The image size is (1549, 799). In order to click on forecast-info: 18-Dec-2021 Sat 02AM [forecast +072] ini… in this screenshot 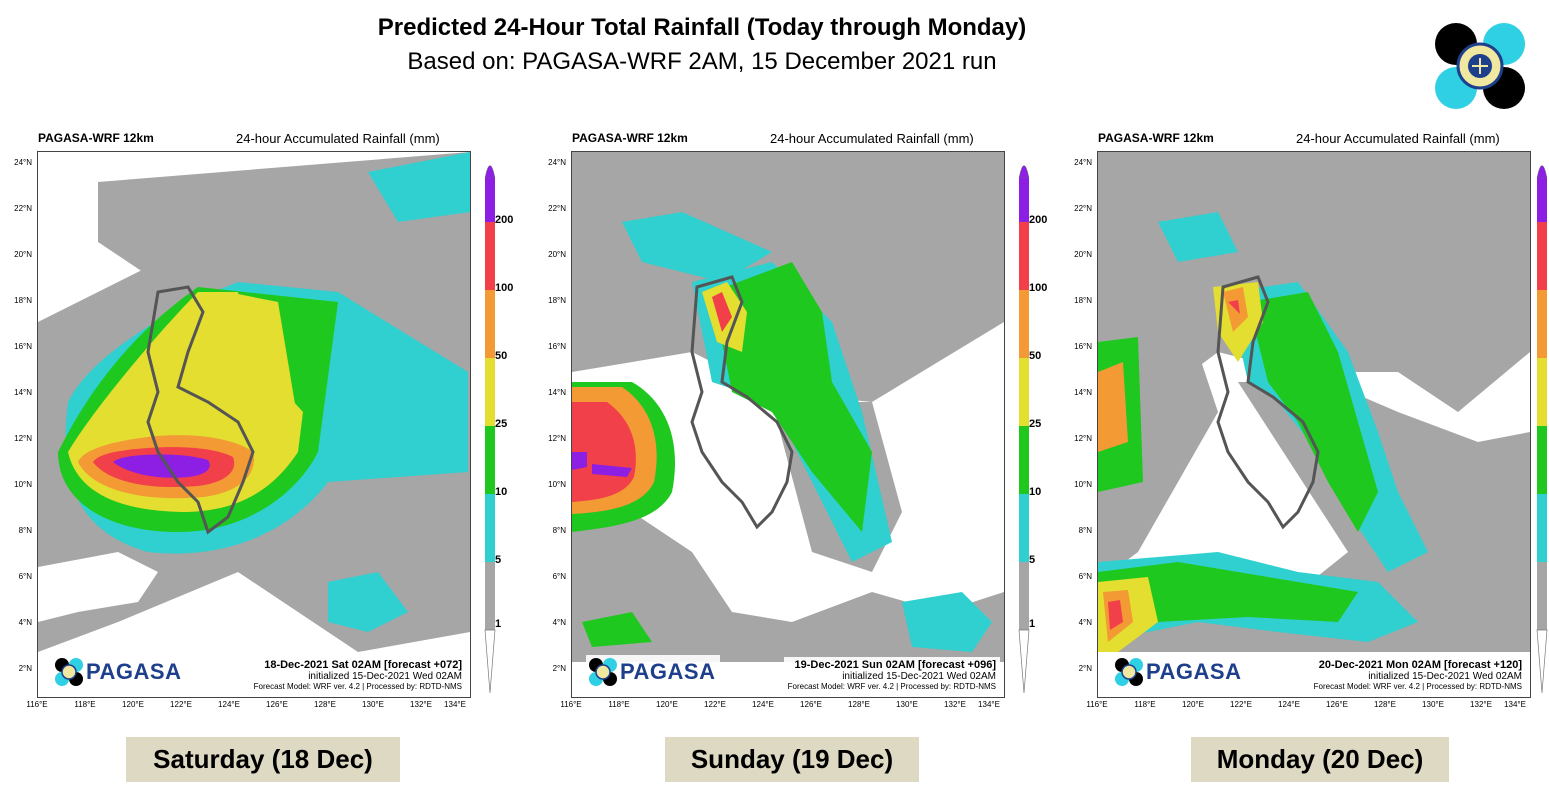, I will do `click(357, 675)`.